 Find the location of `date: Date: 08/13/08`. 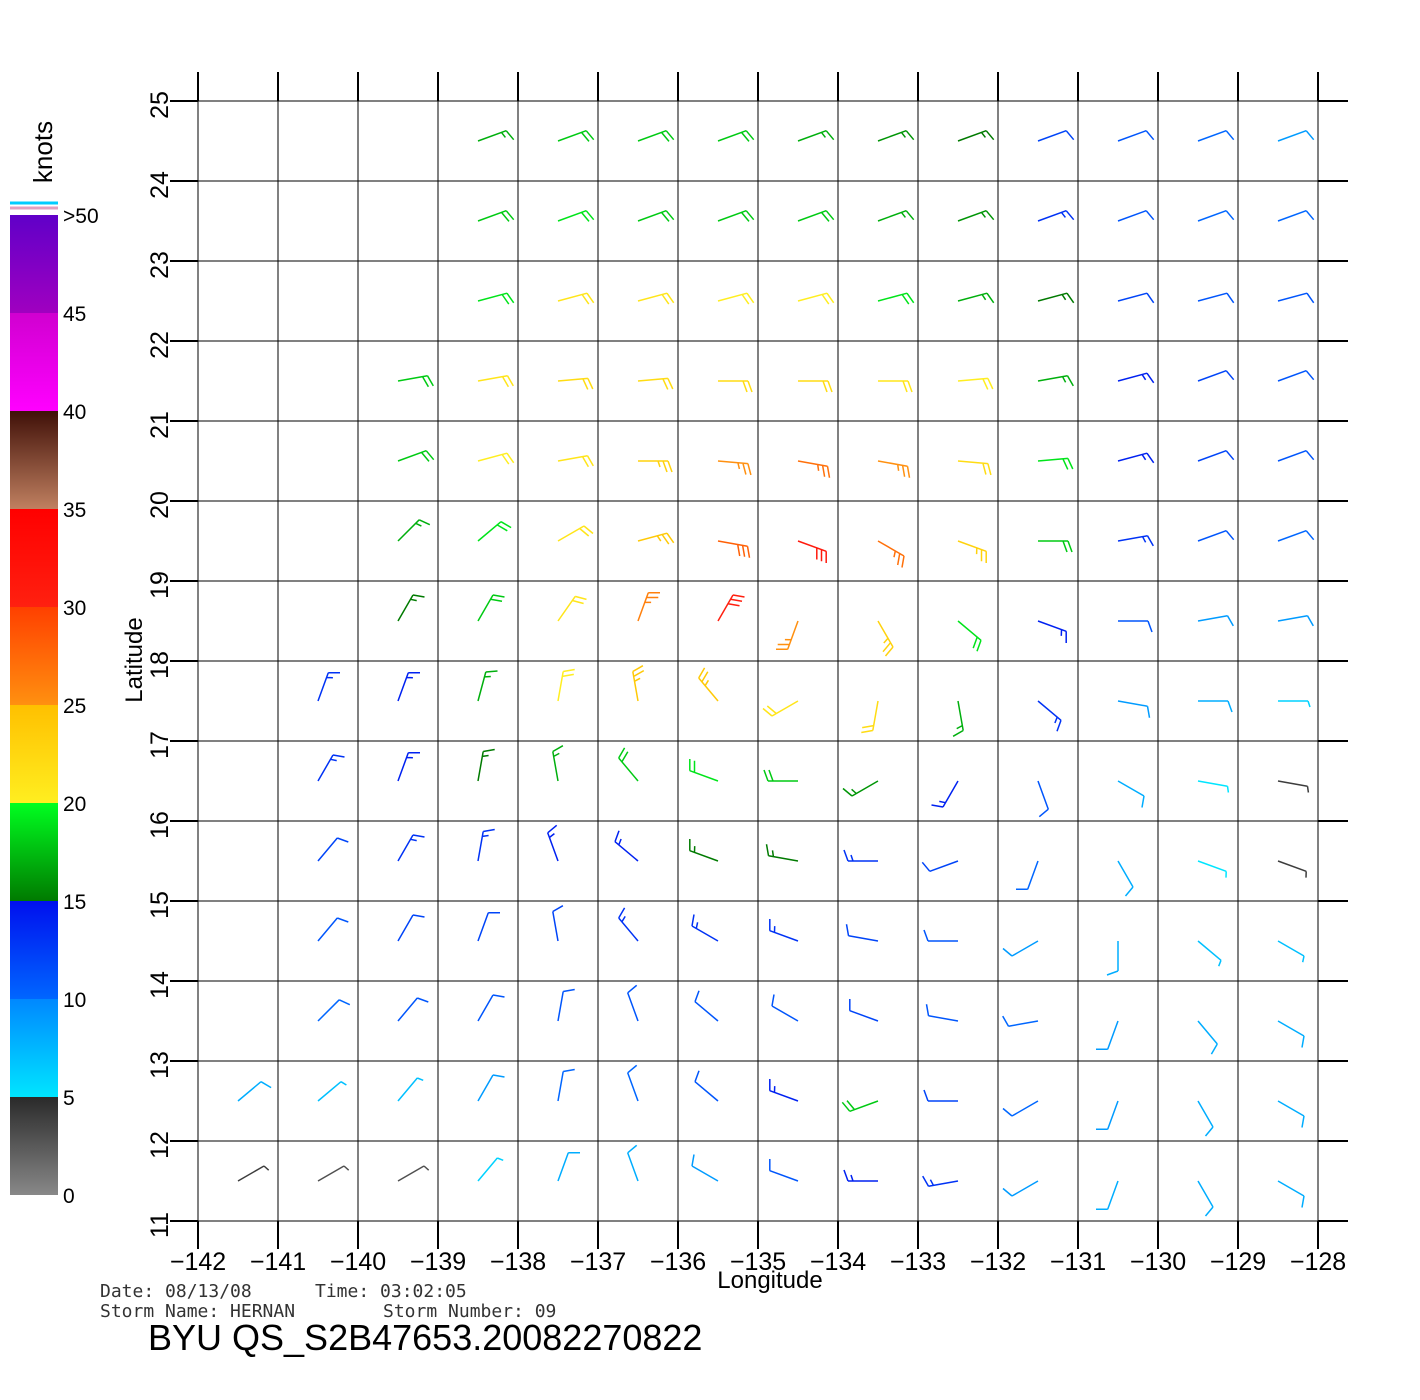

date: Date: 08/13/08 is located at coordinates (176, 1291).